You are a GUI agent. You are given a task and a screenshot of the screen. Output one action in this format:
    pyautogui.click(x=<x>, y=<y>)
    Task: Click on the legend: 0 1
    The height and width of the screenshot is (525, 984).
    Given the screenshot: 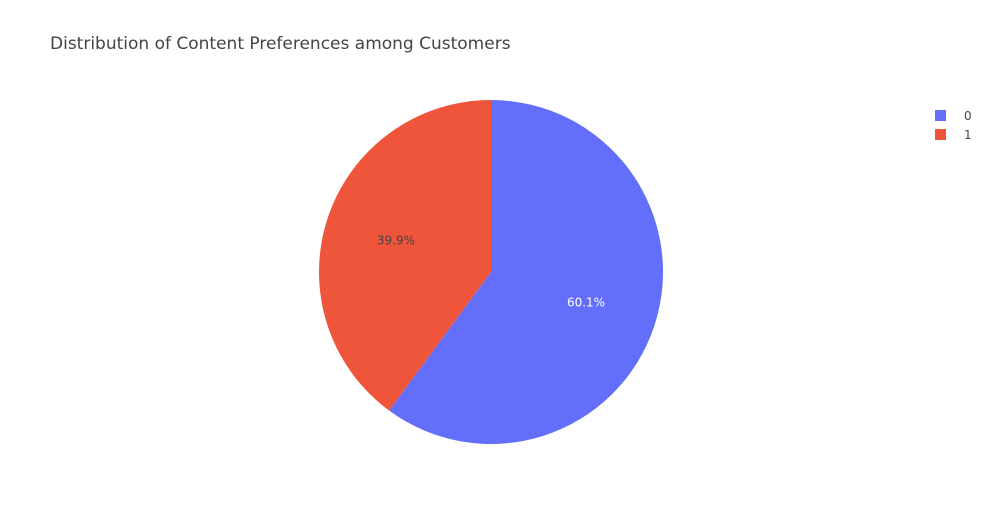 What is the action you would take?
    pyautogui.click(x=951, y=125)
    